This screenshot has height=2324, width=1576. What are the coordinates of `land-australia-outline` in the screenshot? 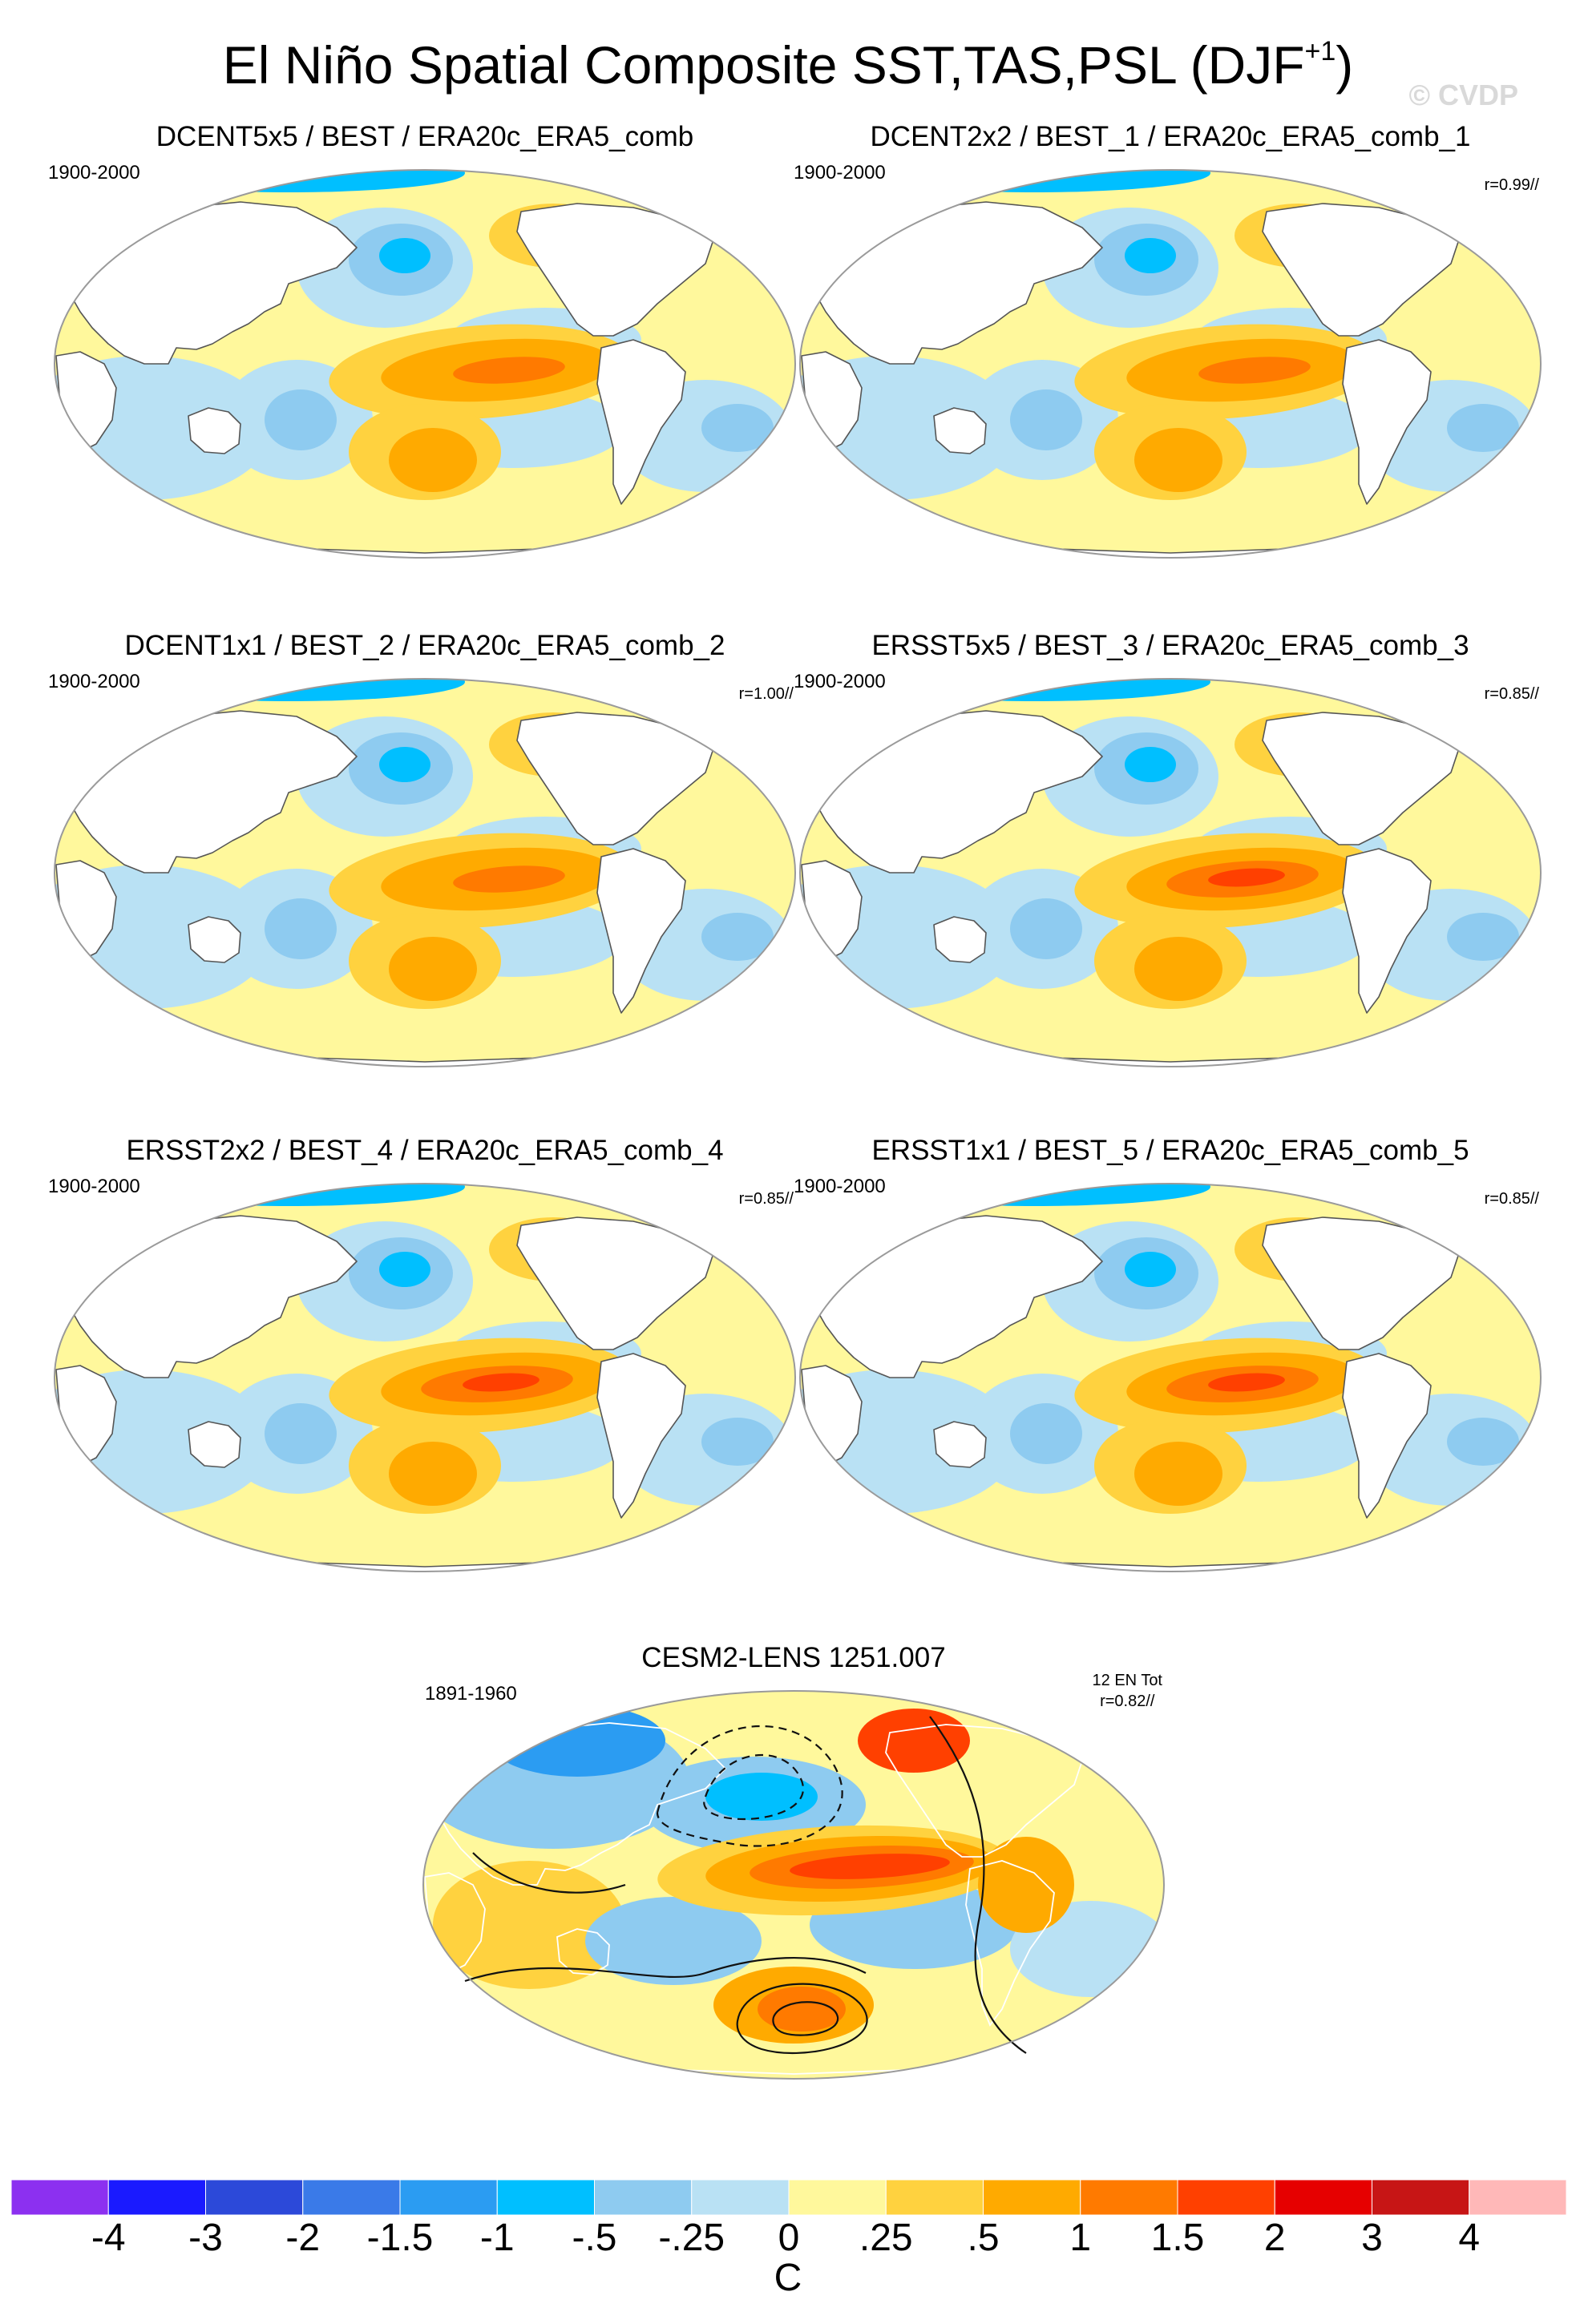 It's located at (583, 1951).